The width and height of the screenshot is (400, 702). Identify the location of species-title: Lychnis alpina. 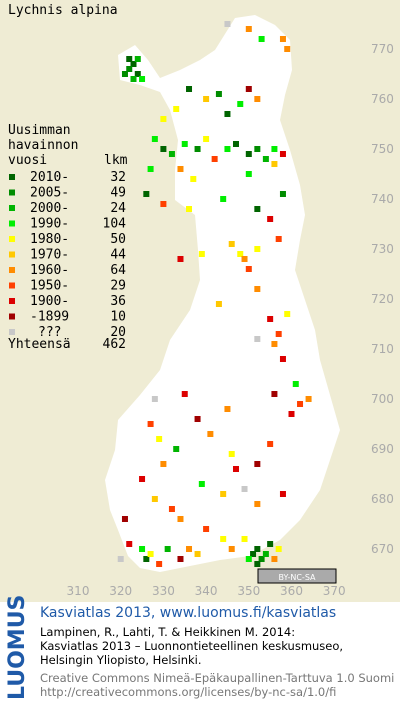
(63, 10).